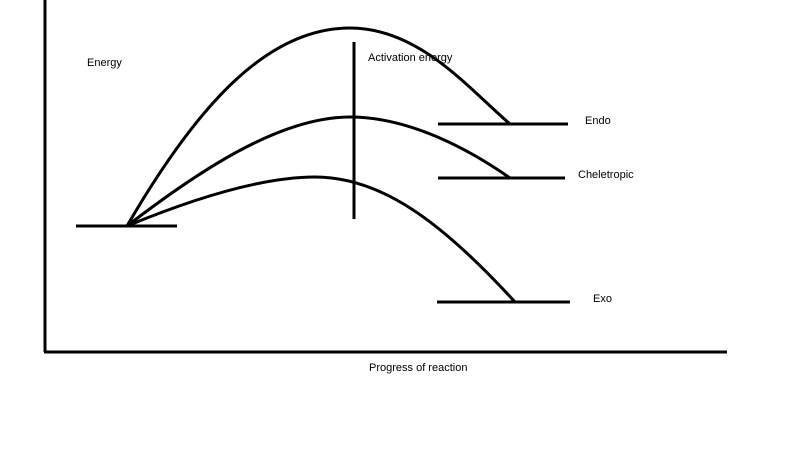  I want to click on exo-label: Exo, so click(602, 299).